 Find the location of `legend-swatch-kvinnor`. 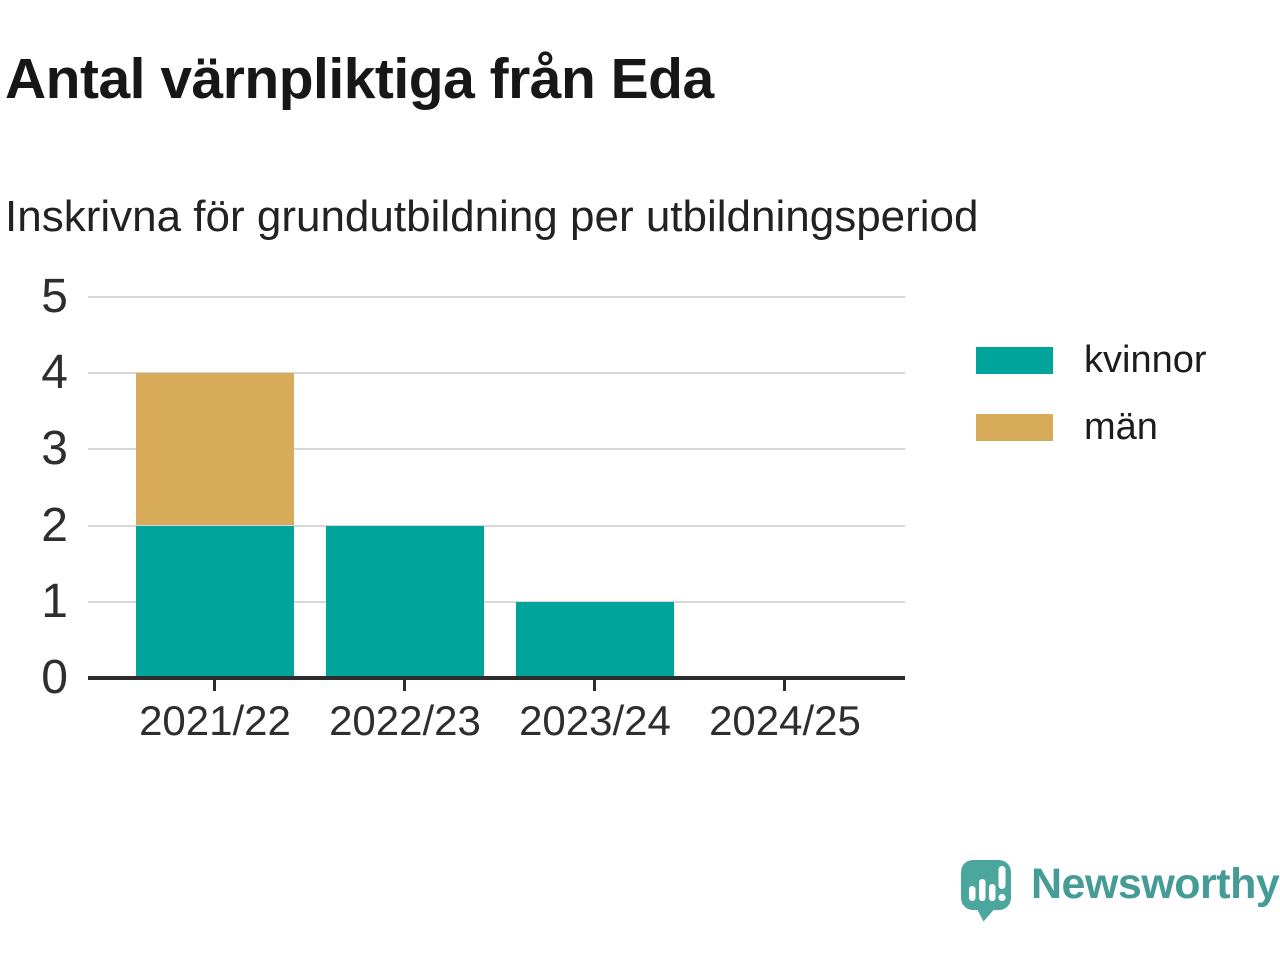

legend-swatch-kvinnor is located at coordinates (1014, 360).